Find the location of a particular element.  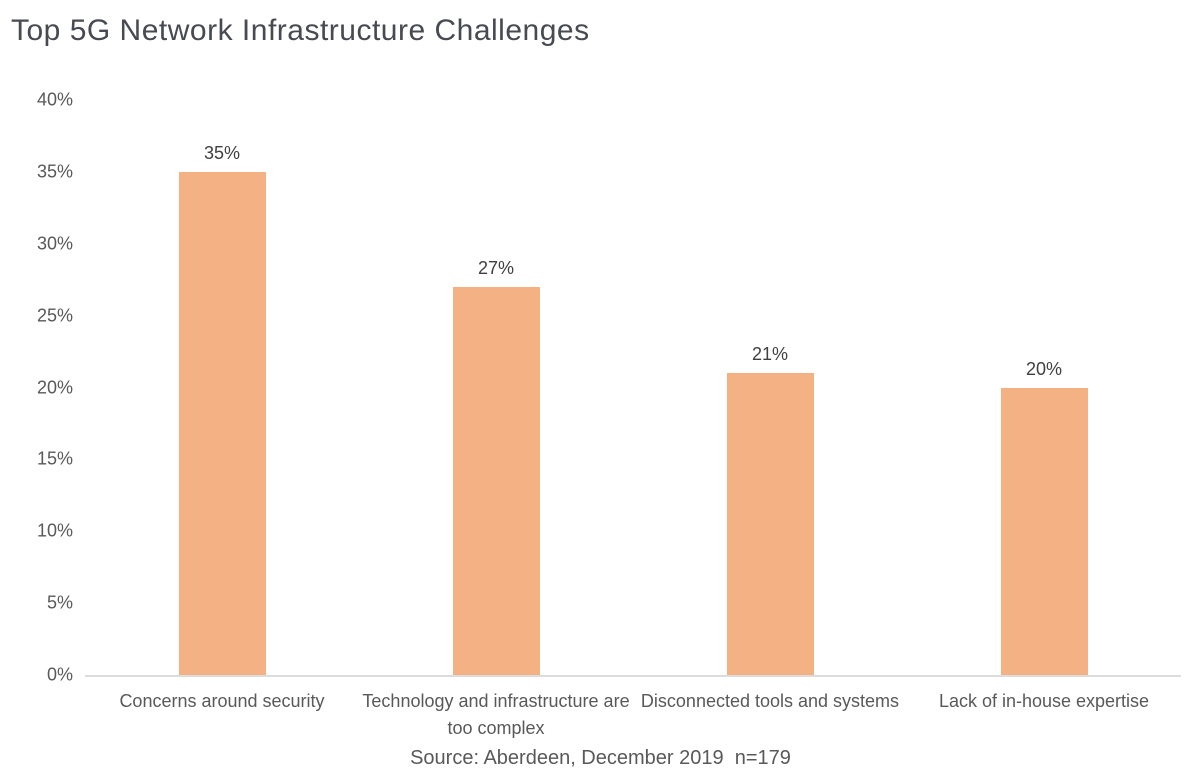

y-tick-label: 15% is located at coordinates (54, 458).